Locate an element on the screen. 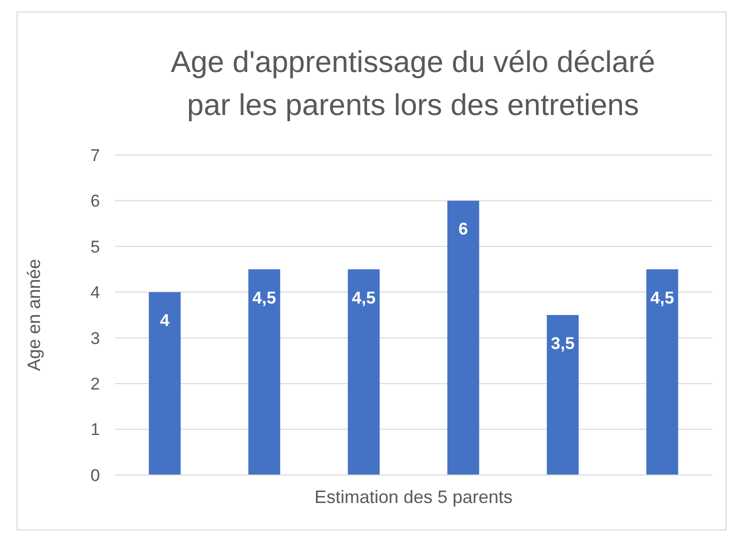 The width and height of the screenshot is (730, 536). y-tick-label: 0 is located at coordinates (95, 475).